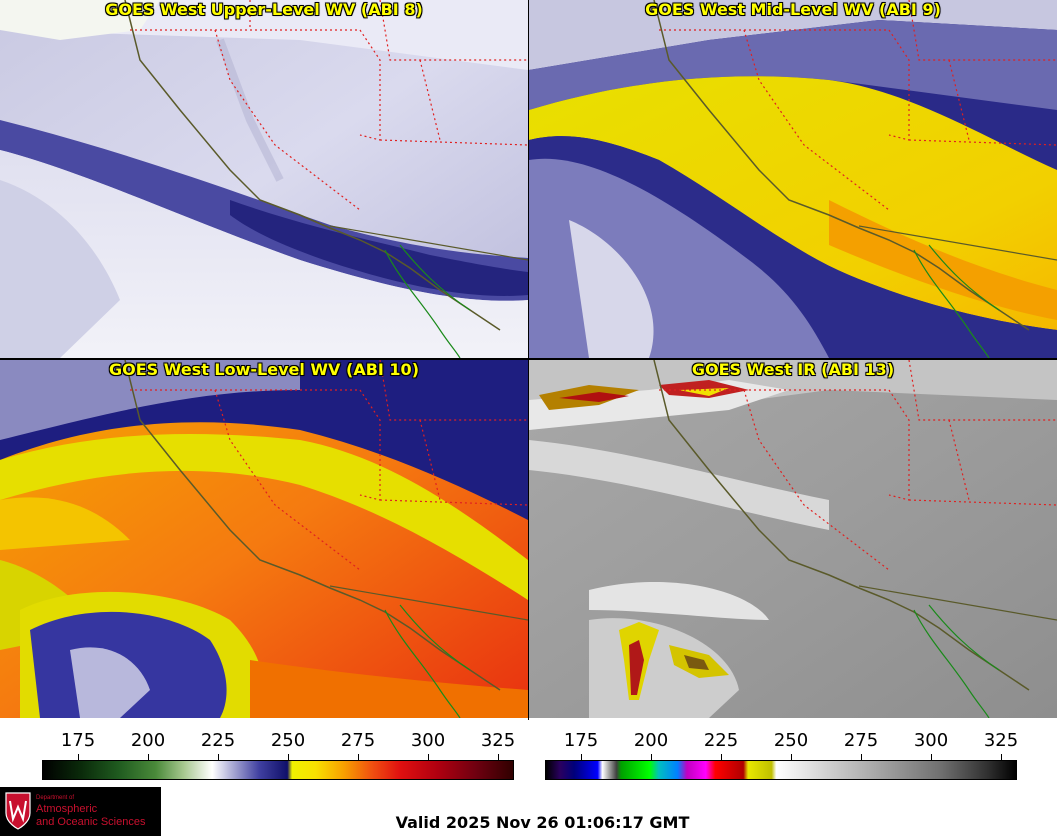 This screenshot has height=836, width=1057. What do you see at coordinates (264, 741) in the screenshot?
I see `wv-colorbar-ticks: 175 200 225 250 275 300 325` at bounding box center [264, 741].